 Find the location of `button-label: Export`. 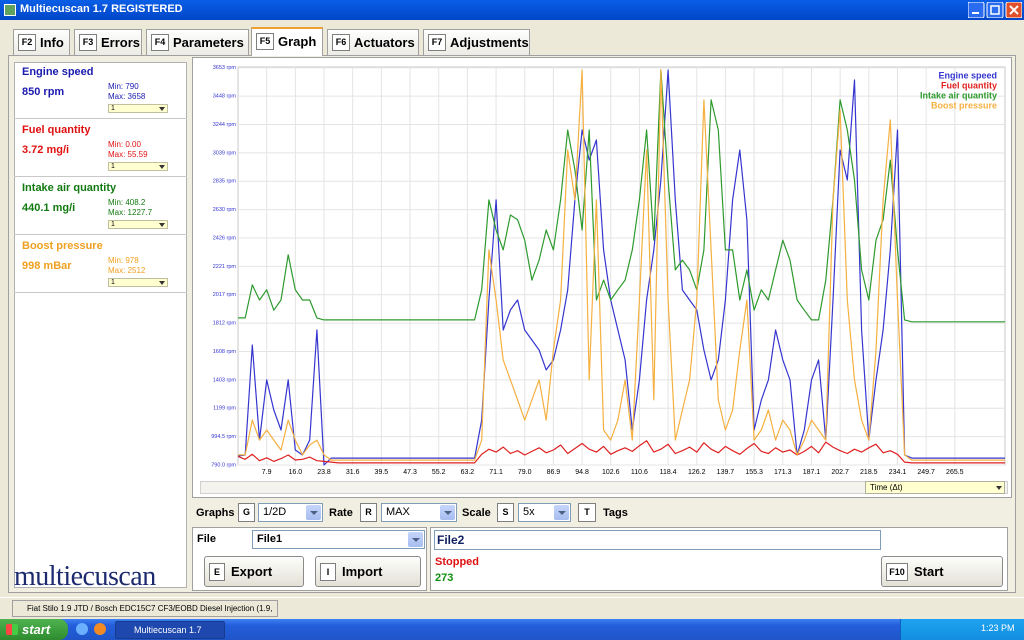

button-label: Export is located at coordinates (252, 571).